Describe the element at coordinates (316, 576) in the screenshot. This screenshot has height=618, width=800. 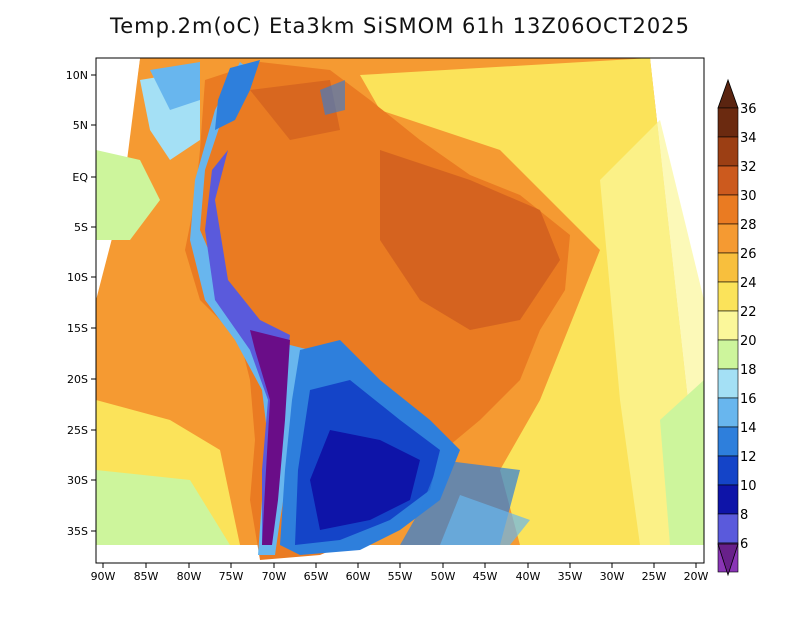
I see `svg-text: 65W` at that location.